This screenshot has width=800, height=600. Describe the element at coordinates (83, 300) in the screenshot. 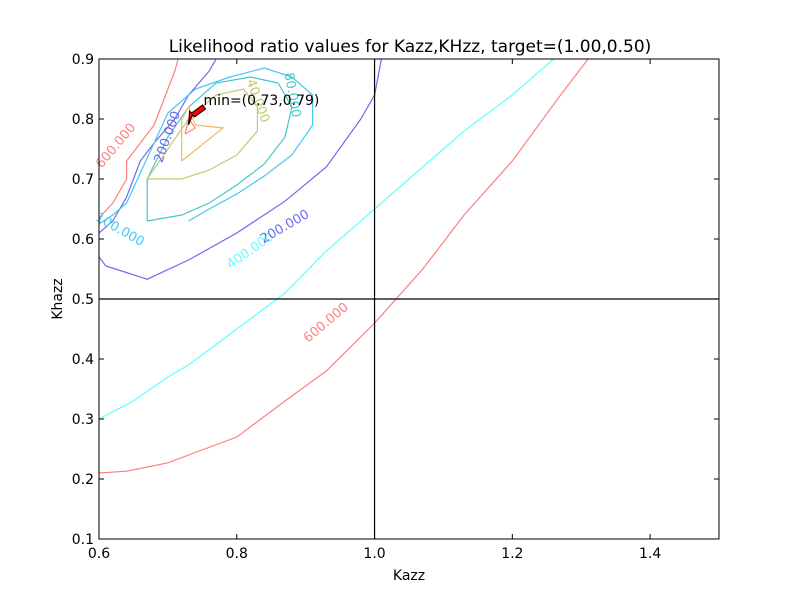

I see `y-tick-label: 0.5` at that location.